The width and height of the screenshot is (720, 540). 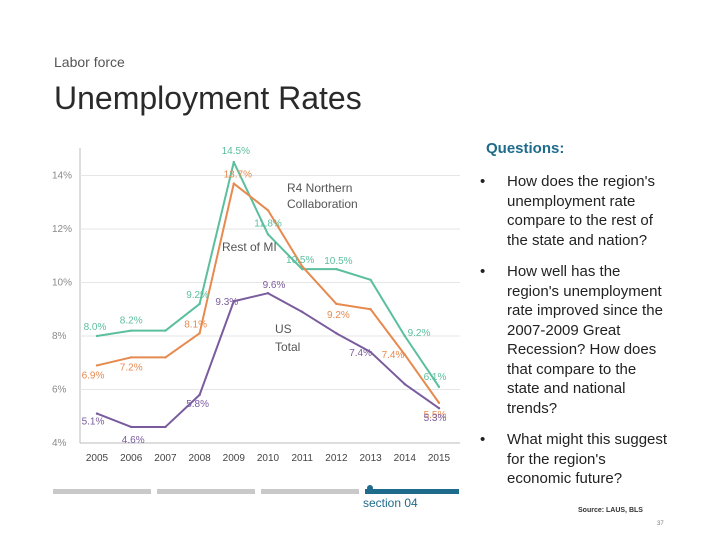 I want to click on source-note: Source: LAUS, BLS, so click(x=610, y=510).